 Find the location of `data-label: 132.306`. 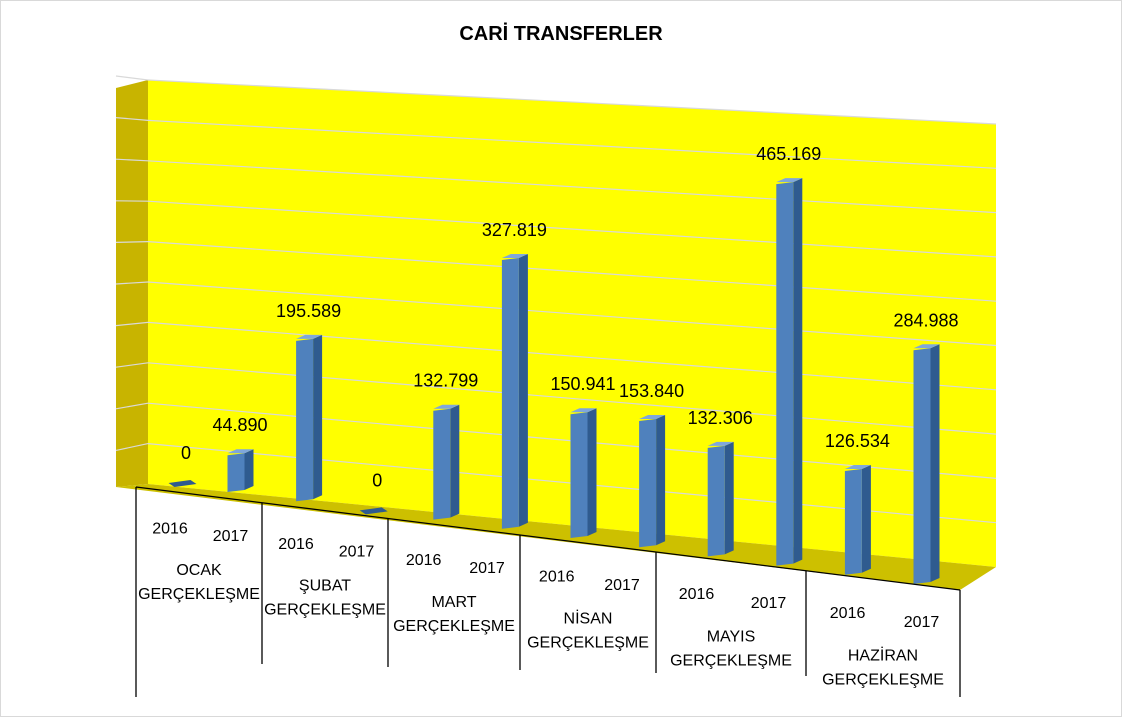

data-label: 132.306 is located at coordinates (720, 418).